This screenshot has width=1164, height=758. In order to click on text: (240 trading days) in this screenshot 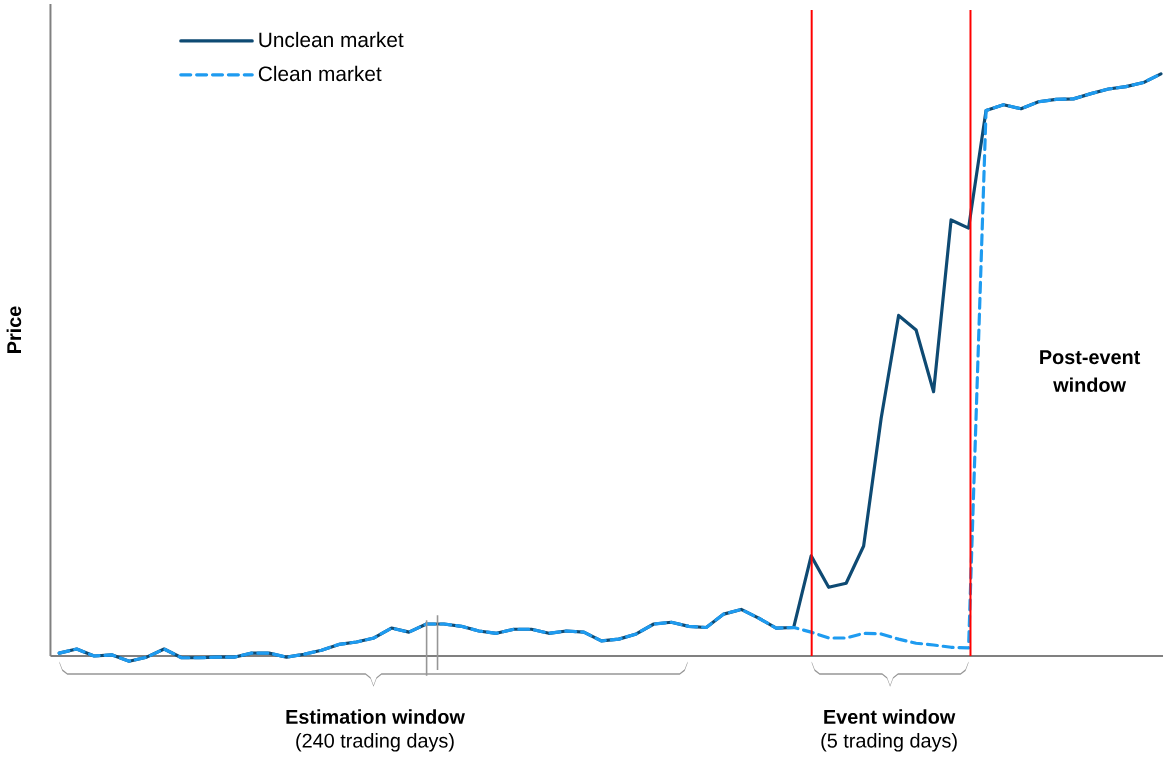, I will do `click(375, 742)`.